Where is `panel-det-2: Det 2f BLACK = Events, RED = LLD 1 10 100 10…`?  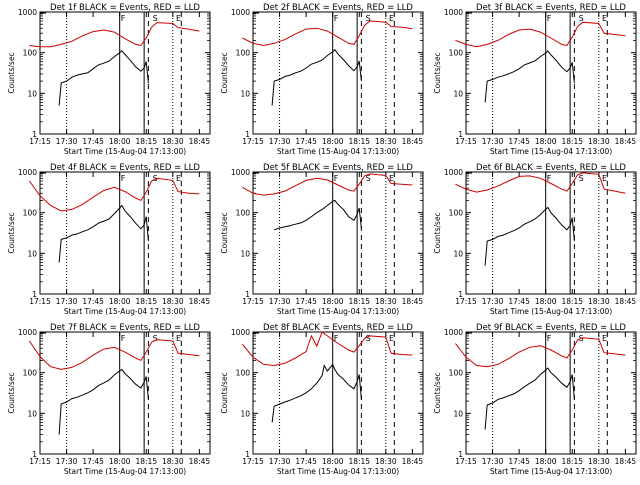
panel-det-2: Det 2f BLACK = Events, RED = LLD 1 10 100 10… is located at coordinates (322, 79).